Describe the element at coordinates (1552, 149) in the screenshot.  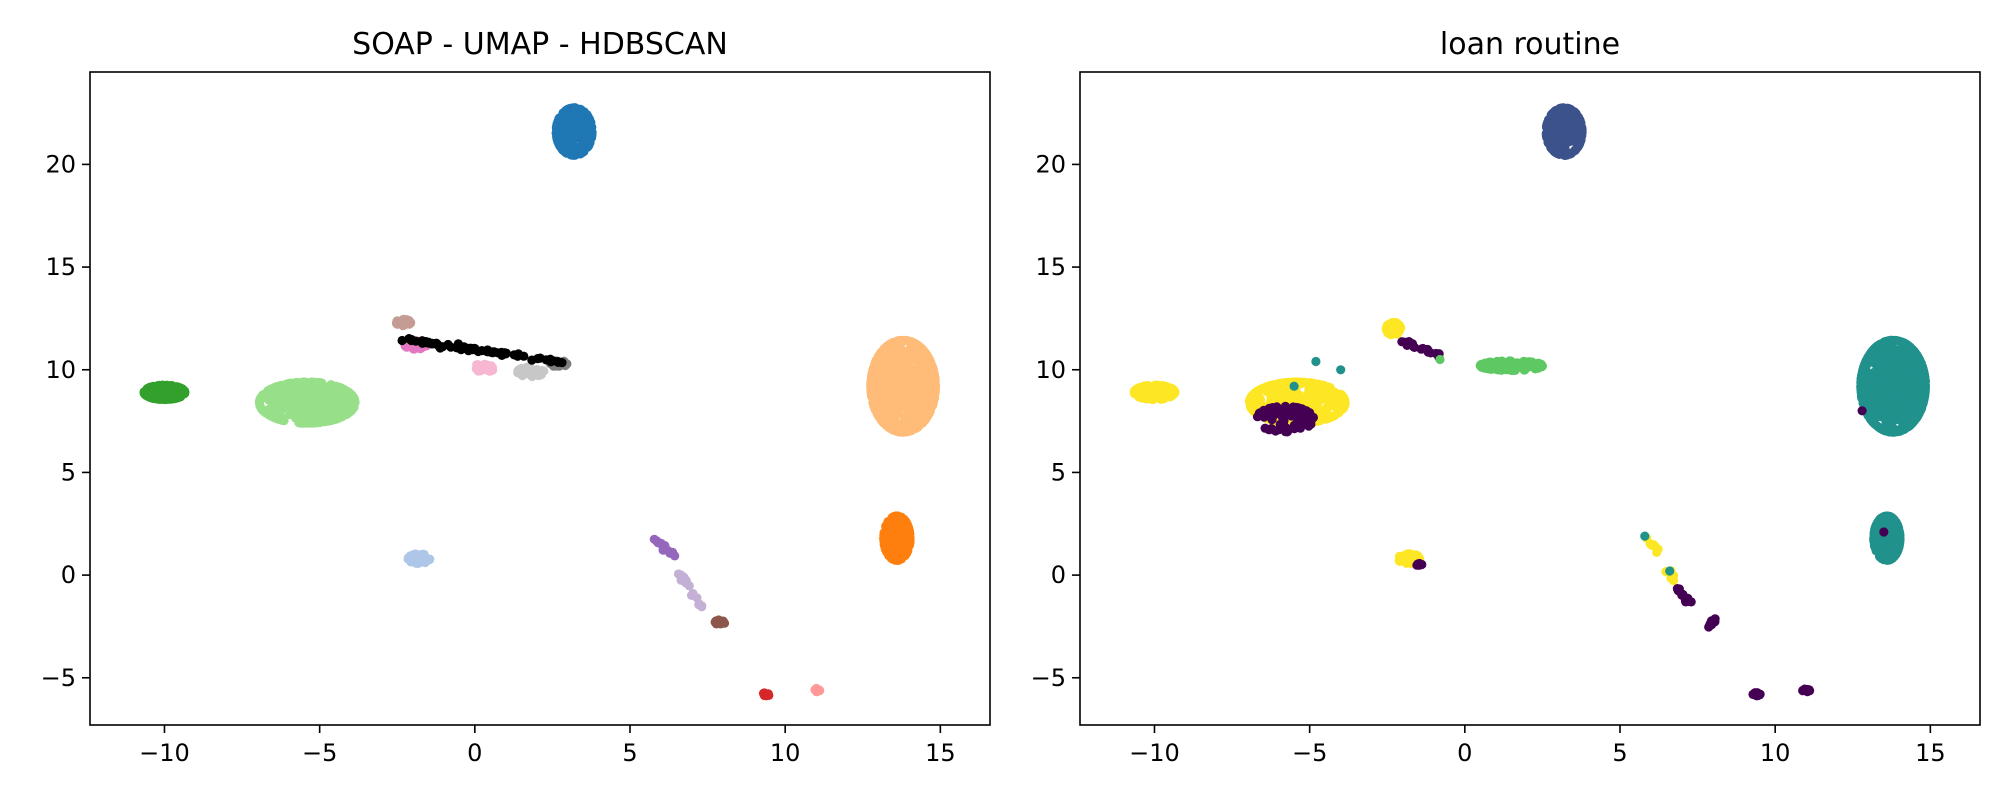
I see `cluster-0-point` at that location.